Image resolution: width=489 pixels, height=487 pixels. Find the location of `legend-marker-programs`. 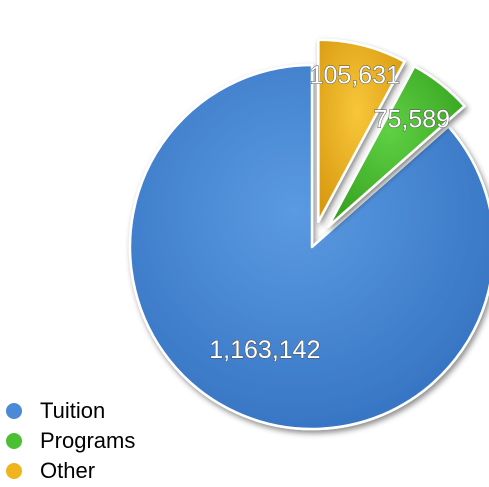

legend-marker-programs is located at coordinates (14, 441).